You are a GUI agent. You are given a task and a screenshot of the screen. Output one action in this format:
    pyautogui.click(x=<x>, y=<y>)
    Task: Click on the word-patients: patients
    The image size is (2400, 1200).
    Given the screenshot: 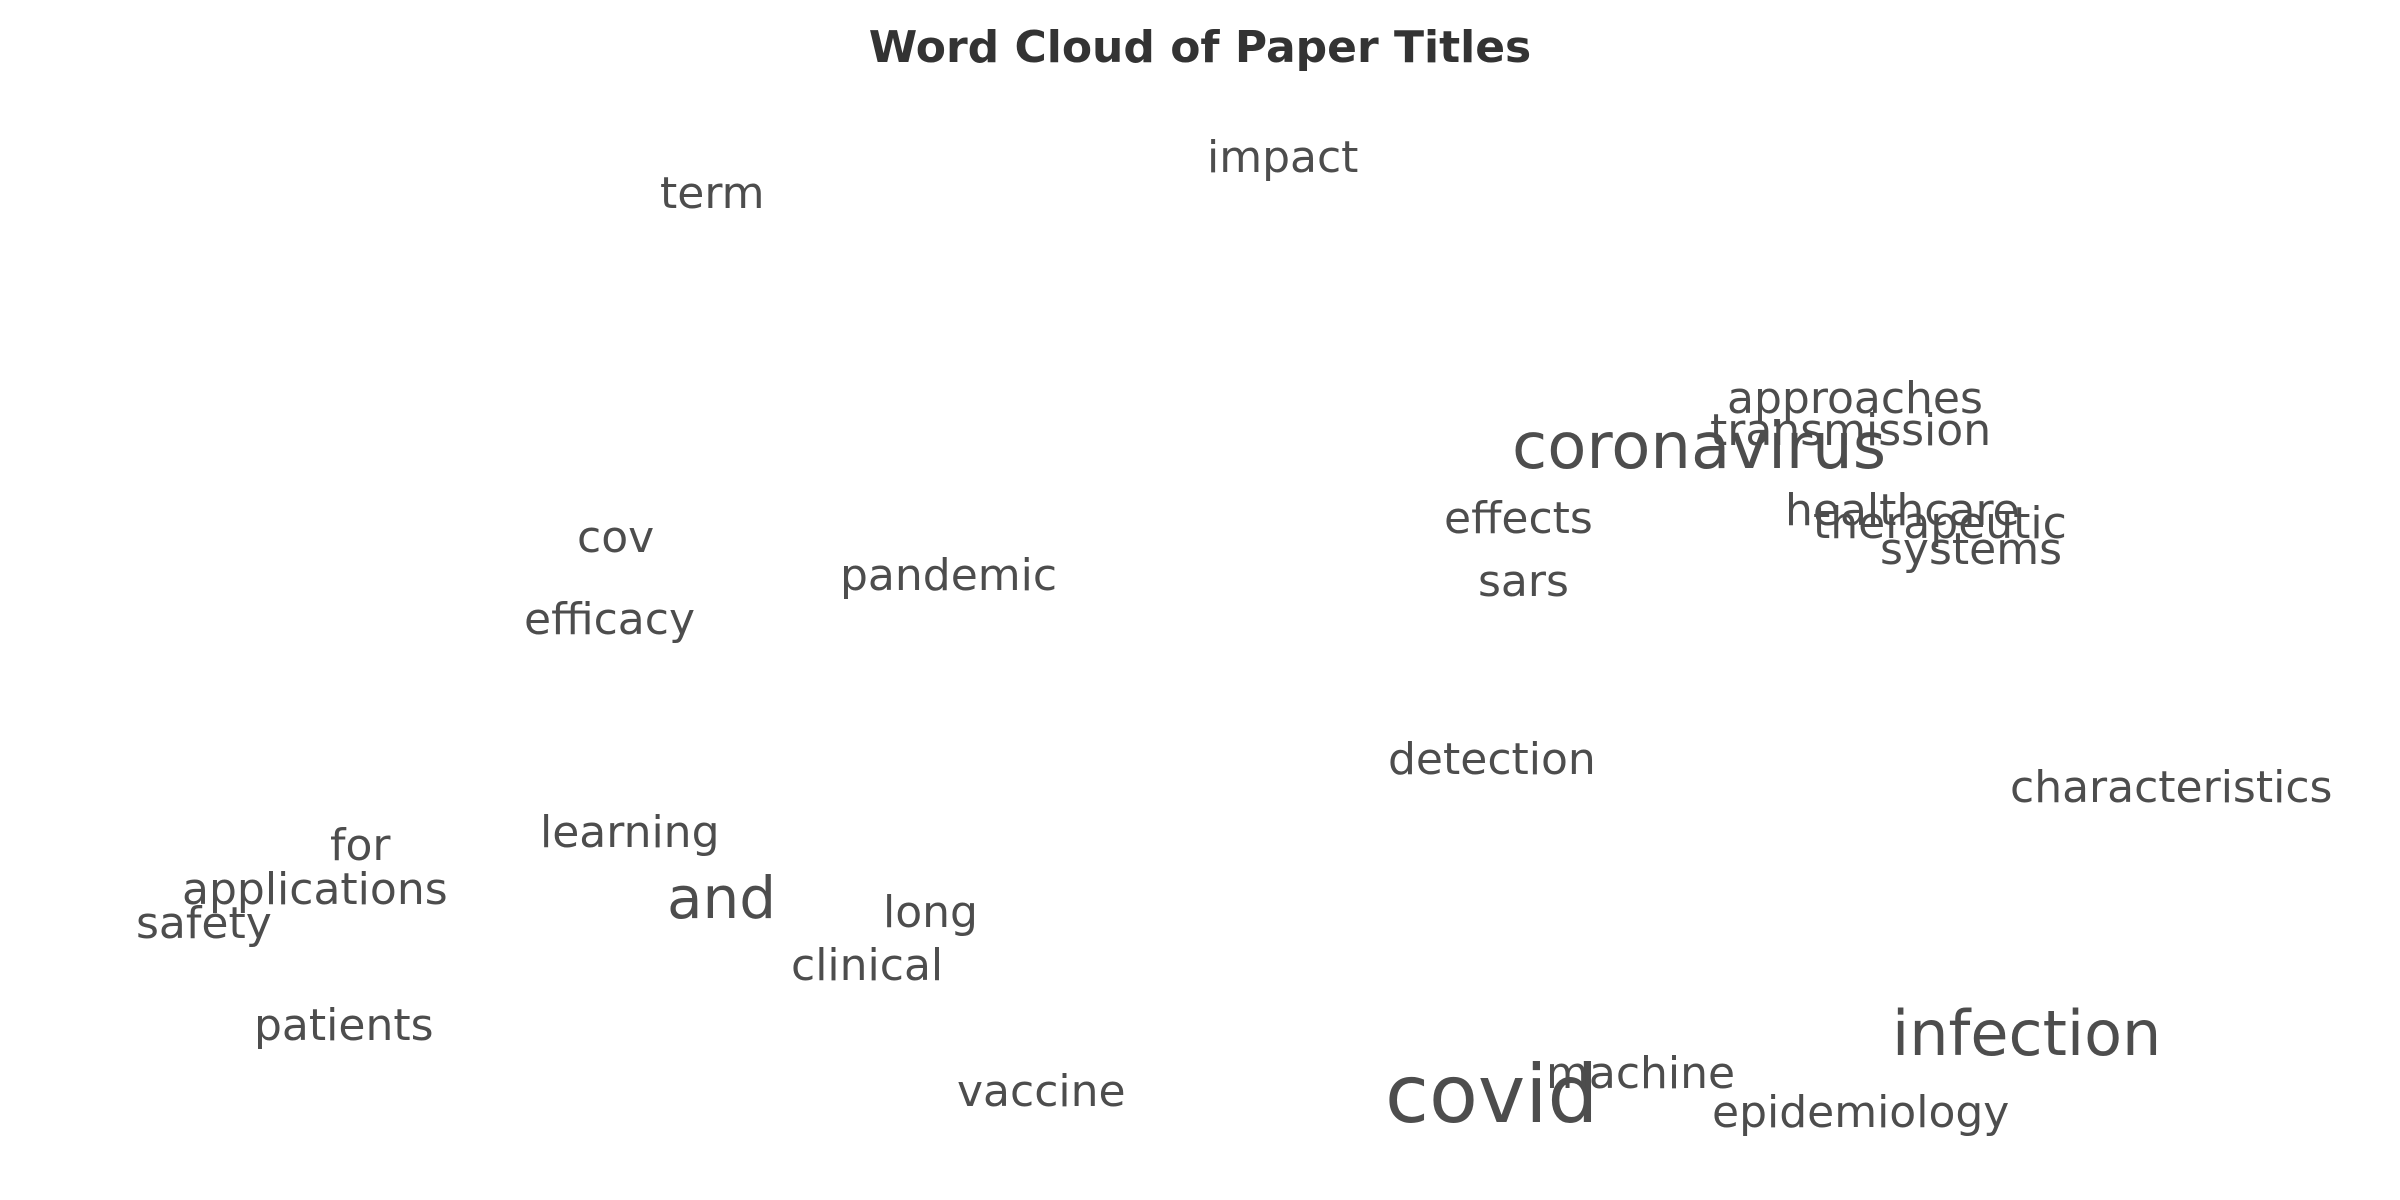 What is the action you would take?
    pyautogui.click(x=344, y=1025)
    